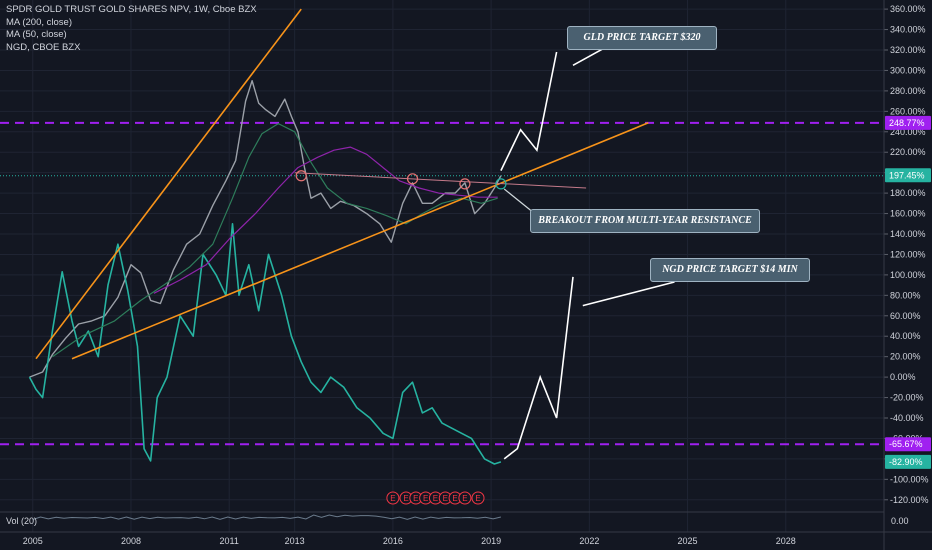  I want to click on x-tick-label: 2025, so click(688, 541).